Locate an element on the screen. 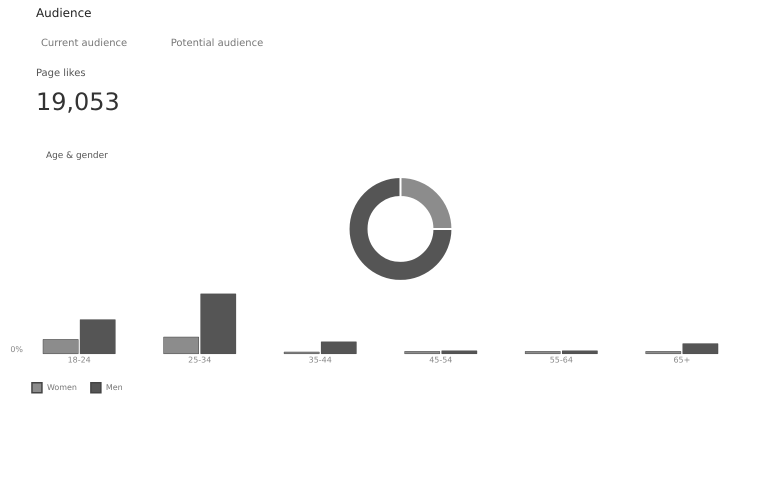 Image resolution: width=775 pixels, height=500 pixels. text: Age & gender is located at coordinates (77, 156).